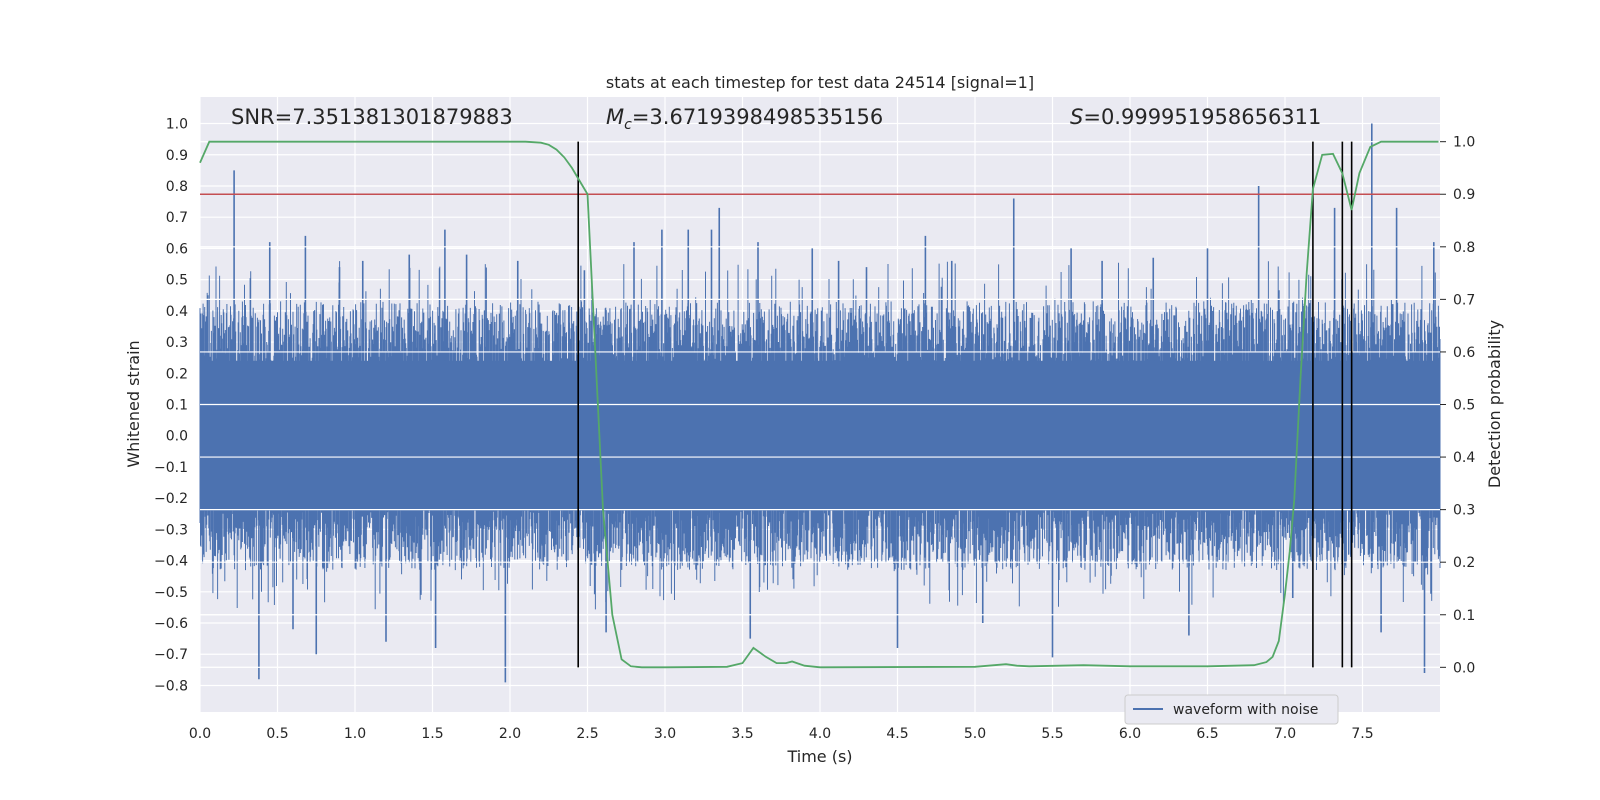 The height and width of the screenshot is (800, 1600). What do you see at coordinates (1052, 734) in the screenshot?
I see `x-tick-label: 5.5` at bounding box center [1052, 734].